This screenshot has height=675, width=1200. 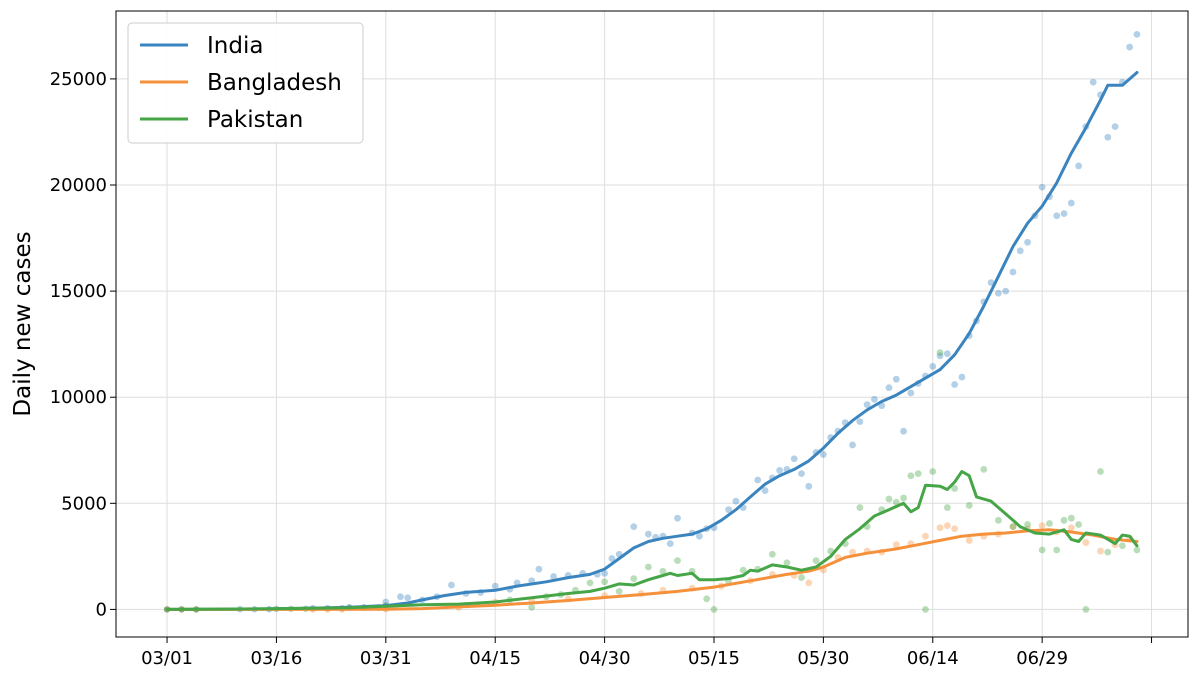 I want to click on y-tick-label: 0, so click(x=101, y=609).